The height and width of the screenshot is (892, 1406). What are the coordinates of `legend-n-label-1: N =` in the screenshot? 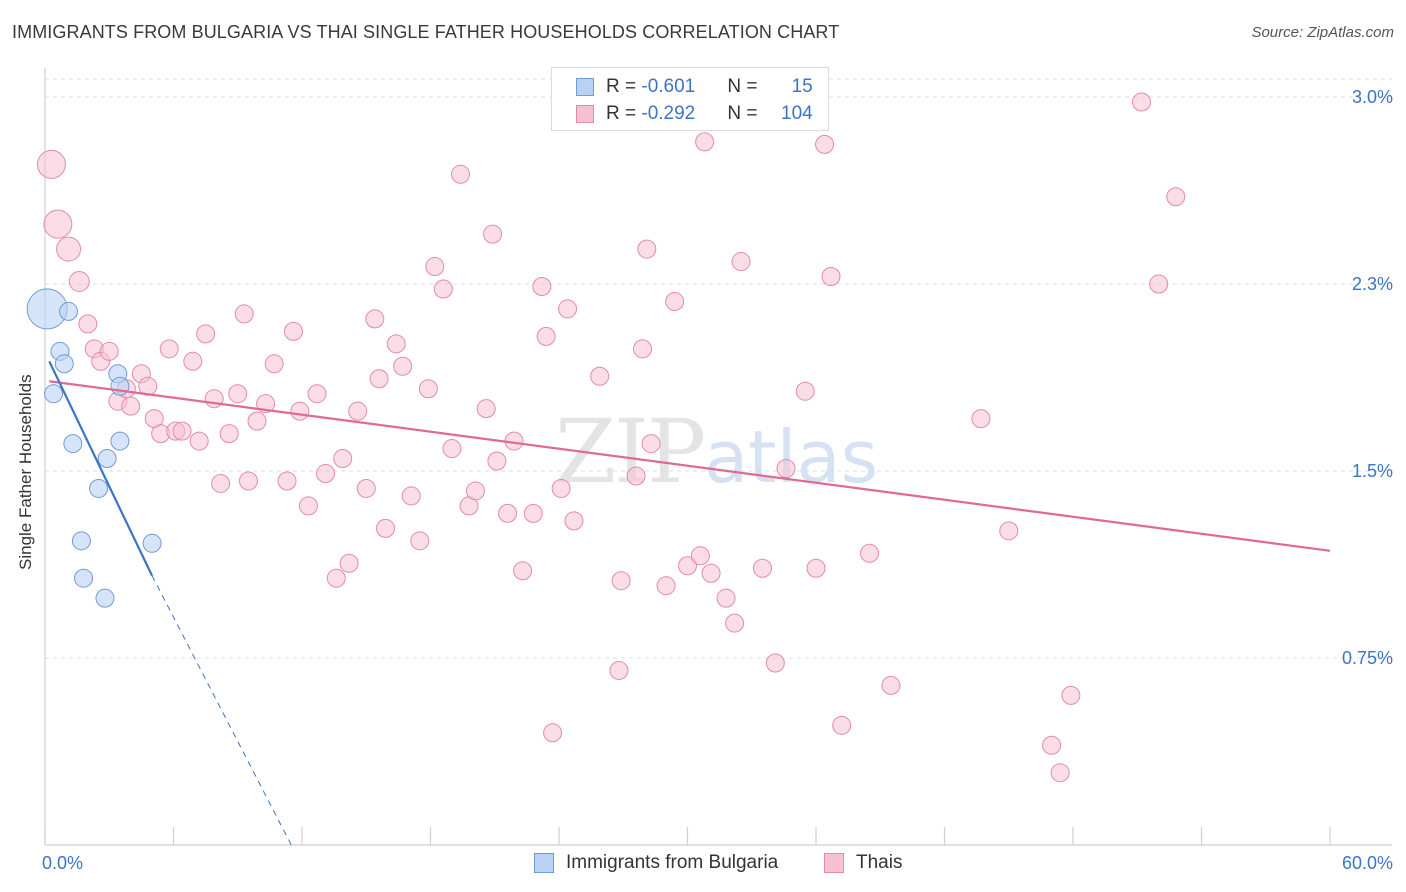 It's located at (745, 86).